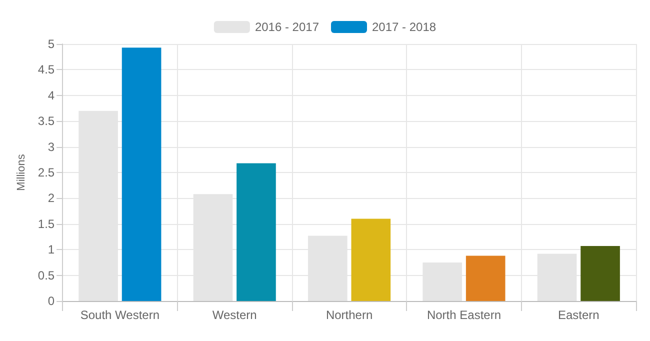 This screenshot has width=650, height=341. What do you see at coordinates (51, 95) in the screenshot?
I see `y-tick-label: 4` at bounding box center [51, 95].